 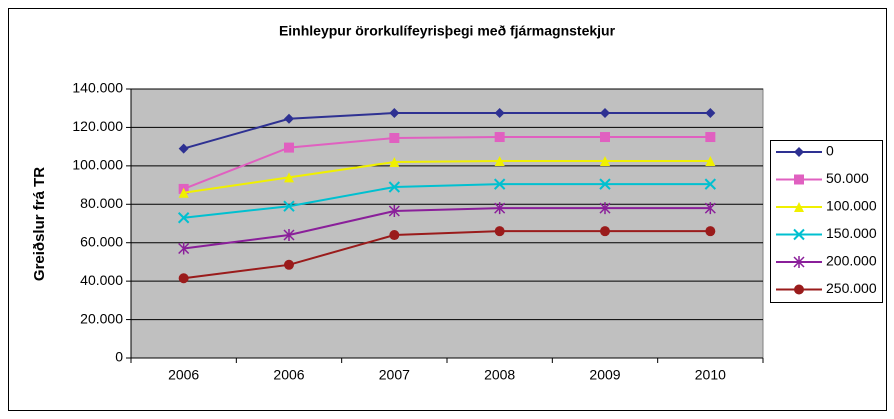 What do you see at coordinates (851, 288) in the screenshot?
I see `legend-label: 250.000` at bounding box center [851, 288].